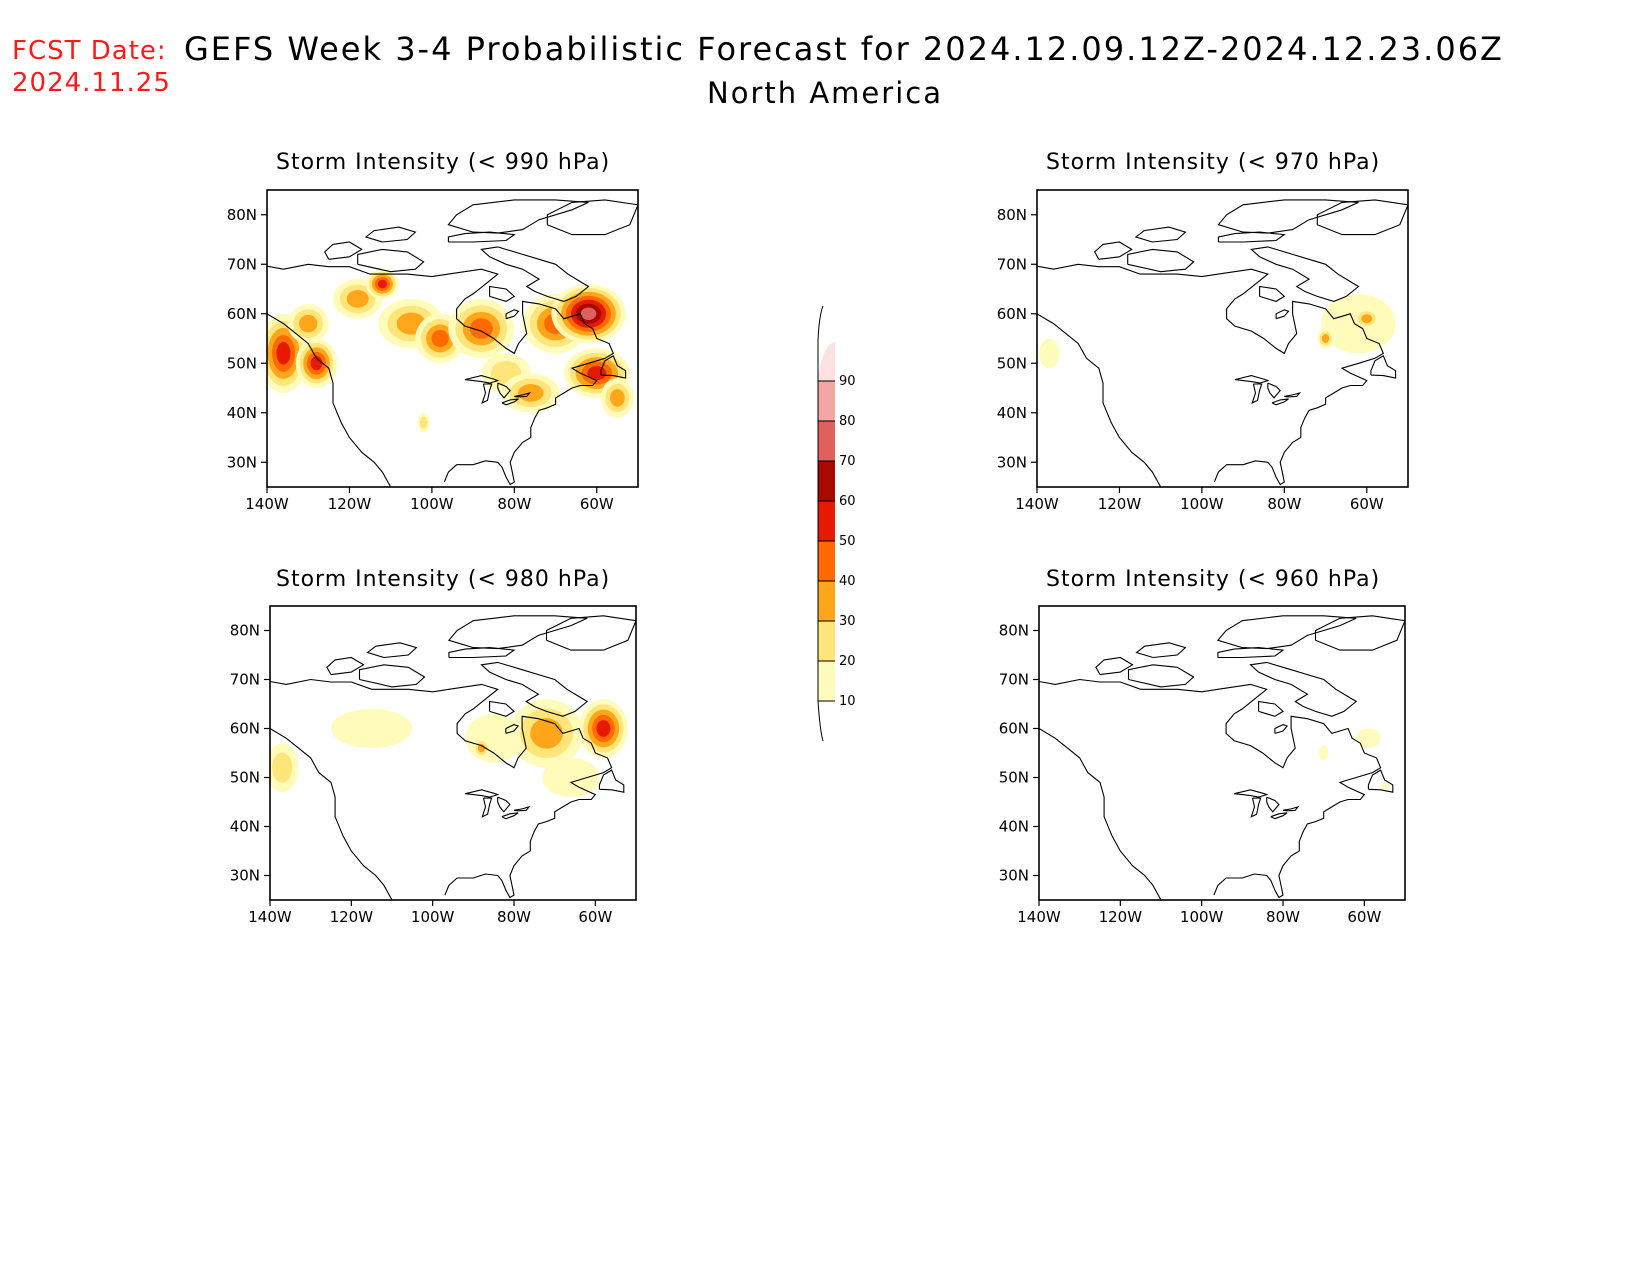 Image resolution: width=1650 pixels, height=1275 pixels. I want to click on colorbar-label: 10, so click(847, 701).